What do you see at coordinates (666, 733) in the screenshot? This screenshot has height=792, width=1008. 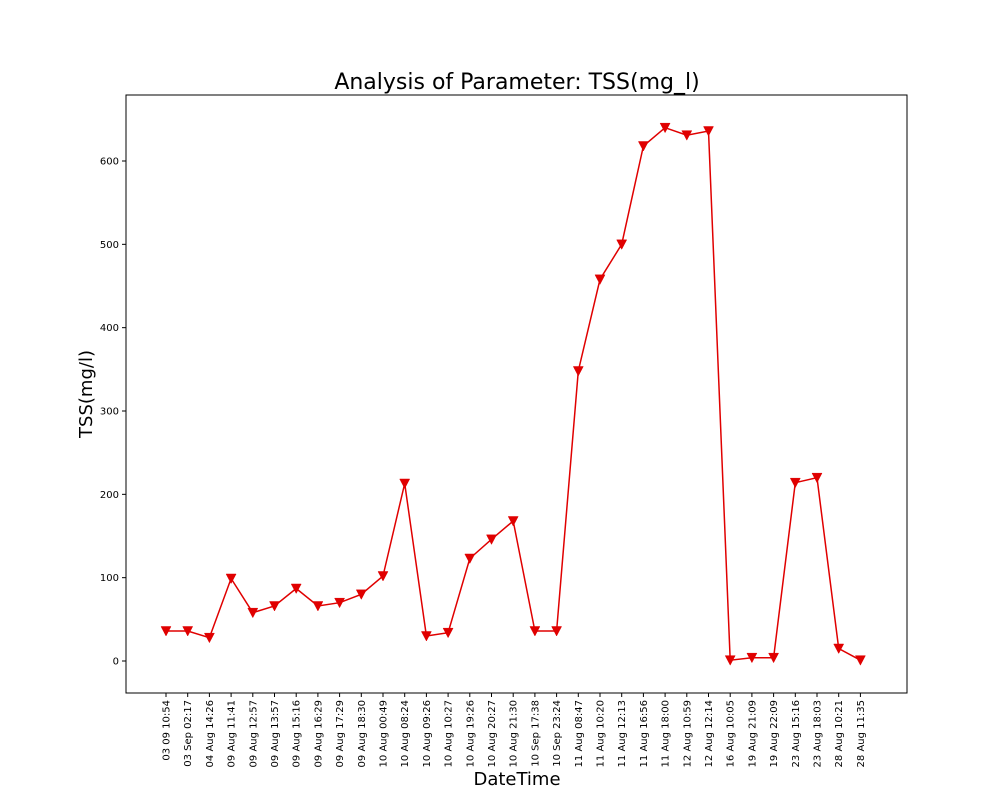 I see `x-tick-label: 11 Aug 18:00` at bounding box center [666, 733].